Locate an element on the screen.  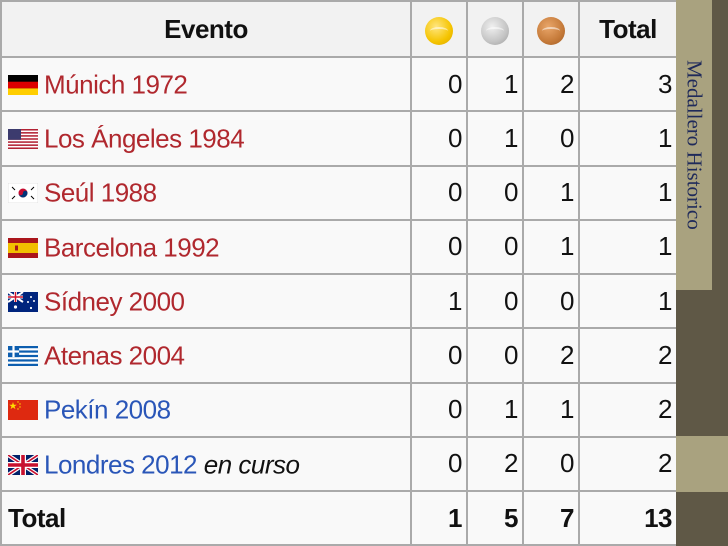
side-title: Medallero Historico is located at coordinates (694, 145).